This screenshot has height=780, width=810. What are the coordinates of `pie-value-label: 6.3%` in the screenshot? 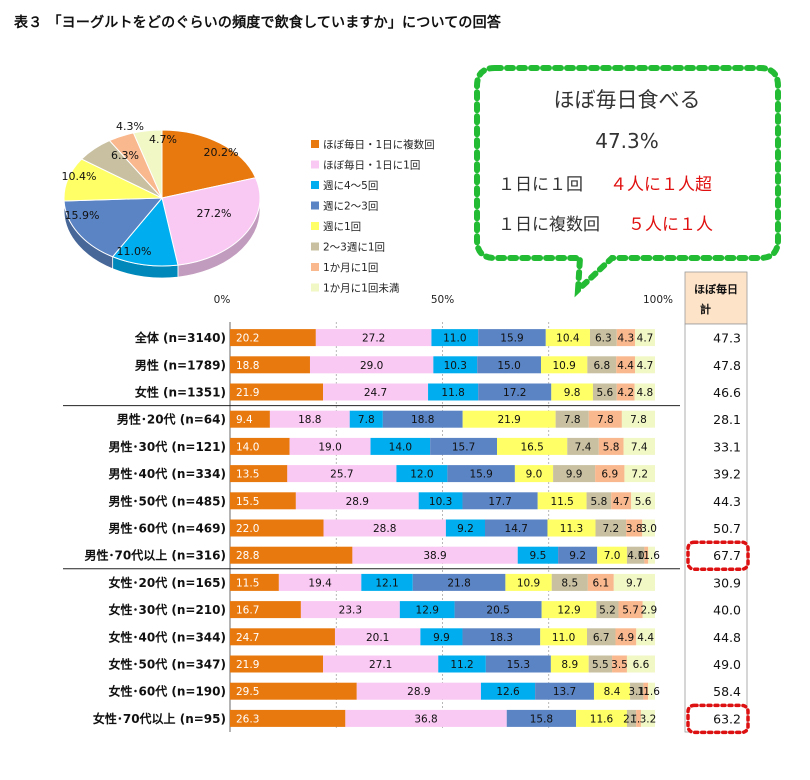 It's located at (125, 155).